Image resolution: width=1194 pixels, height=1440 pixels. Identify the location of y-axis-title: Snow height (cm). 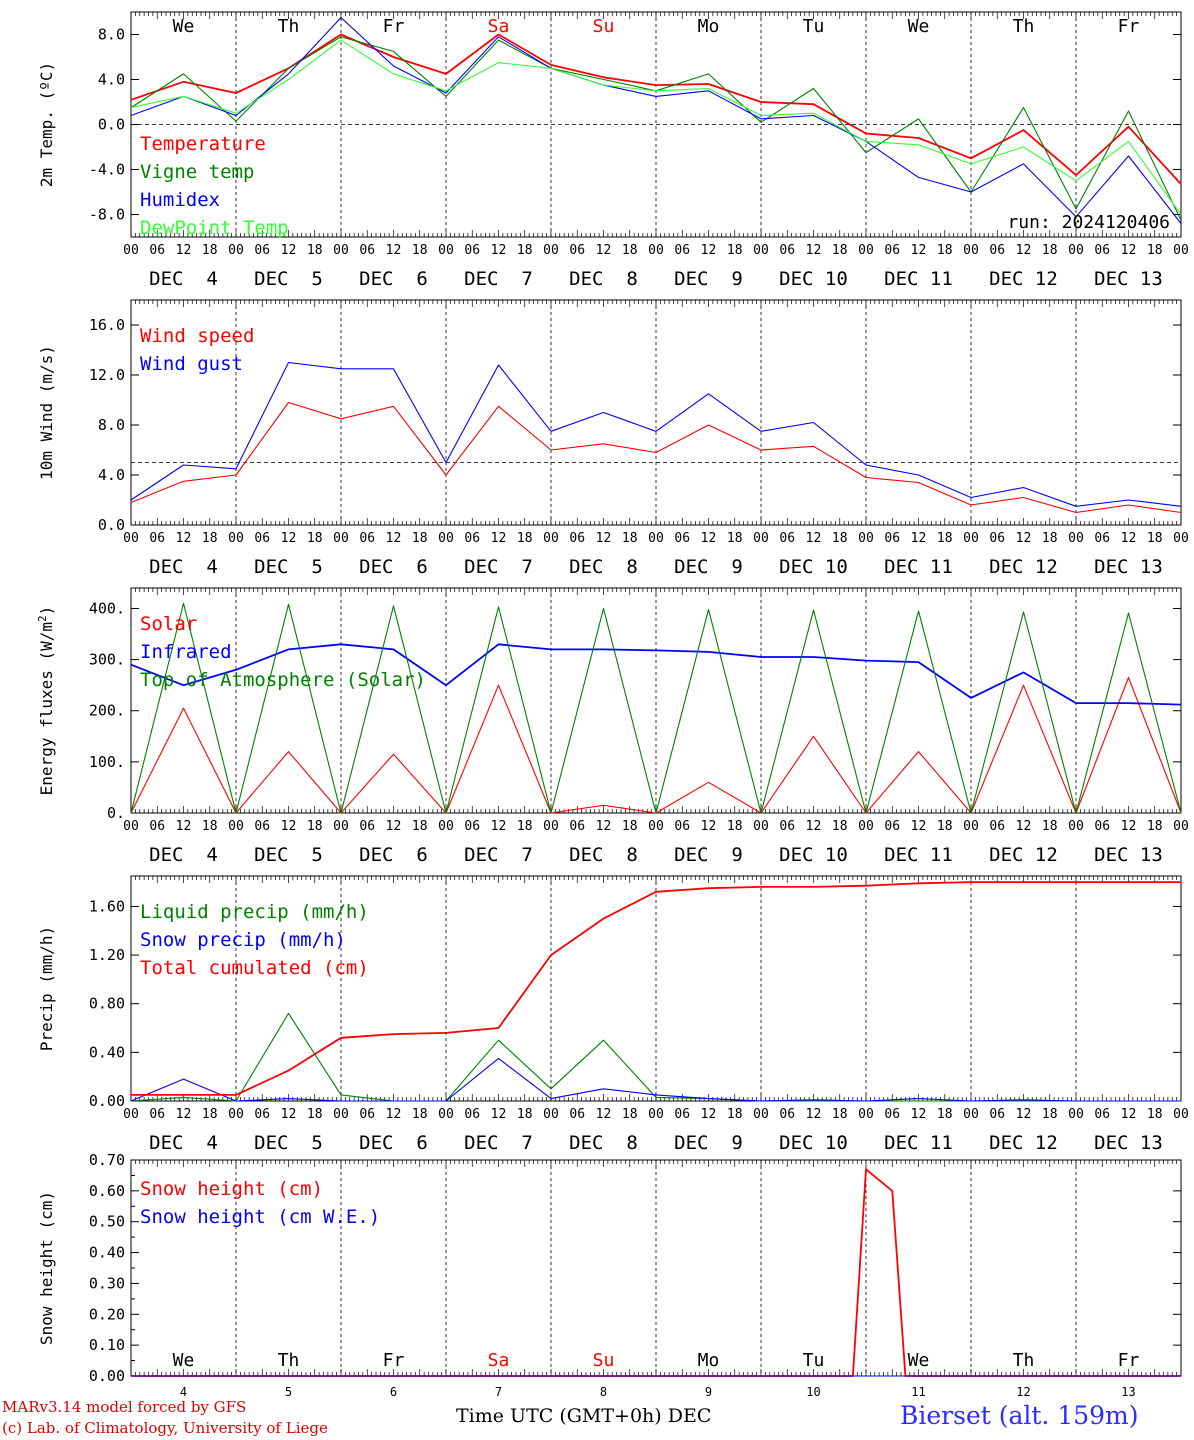
(46, 1268).